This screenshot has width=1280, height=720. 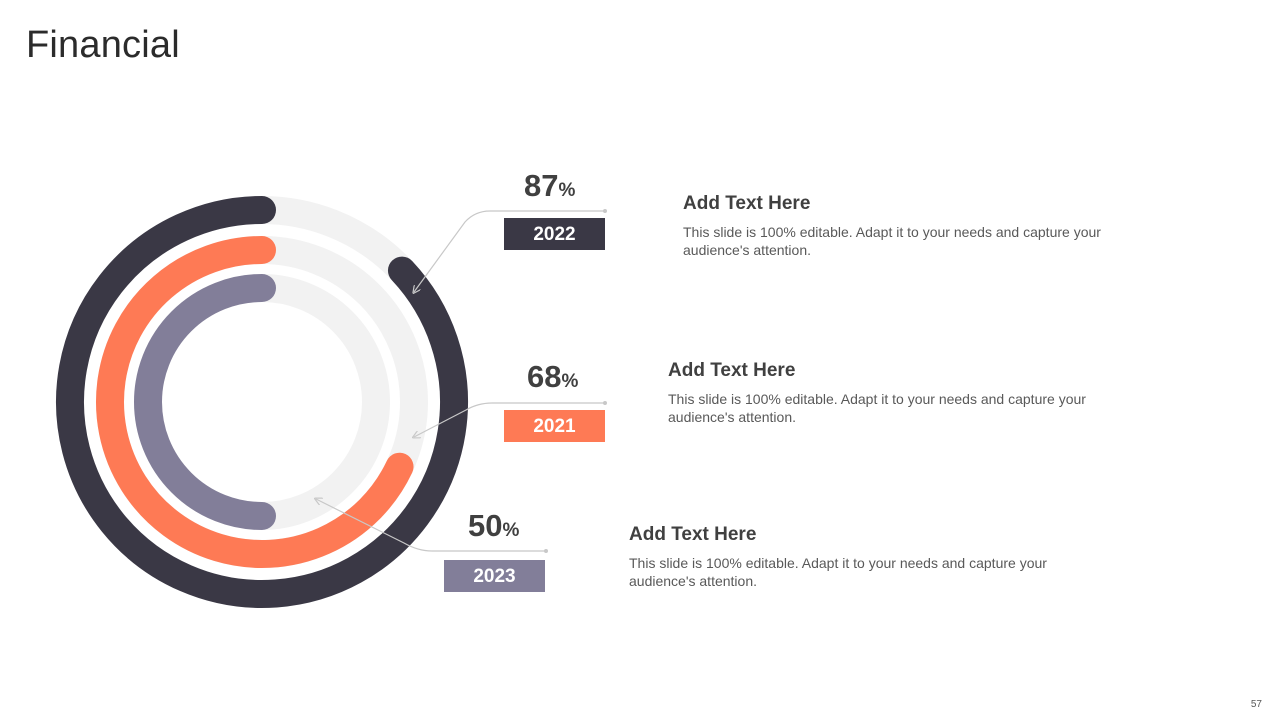 What do you see at coordinates (605, 211) in the screenshot?
I see `connector-dot-2022` at bounding box center [605, 211].